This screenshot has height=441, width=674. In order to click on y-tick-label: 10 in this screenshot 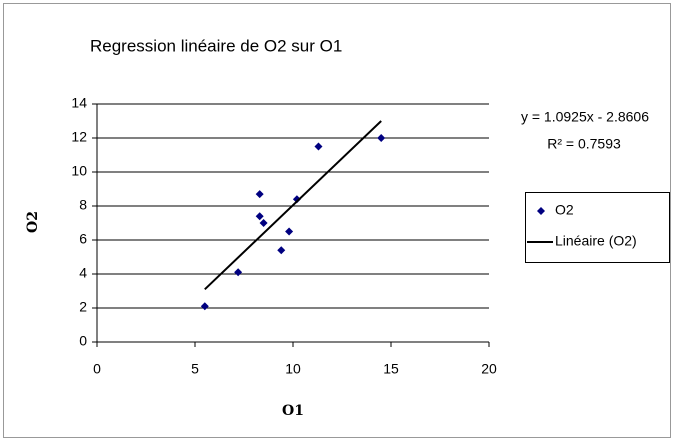, I will do `click(79, 171)`.